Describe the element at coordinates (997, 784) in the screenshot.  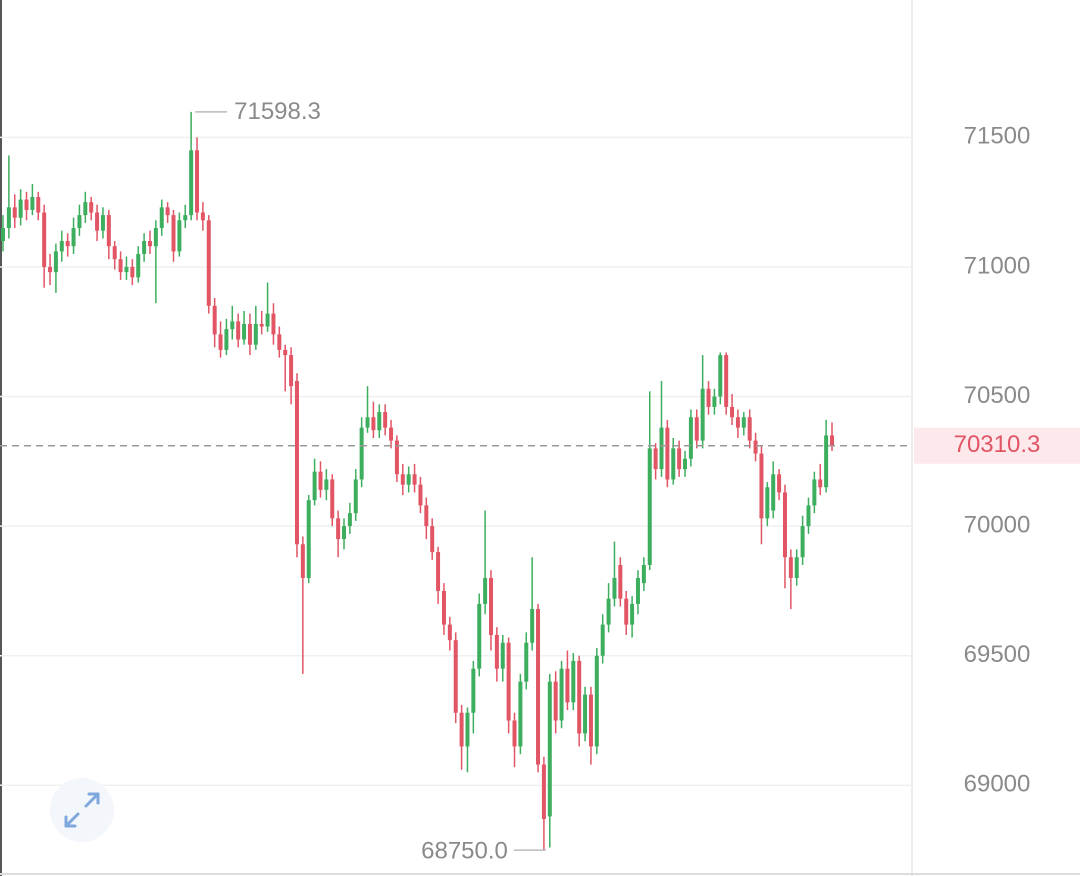
I see `y-tick-label: 69000` at that location.